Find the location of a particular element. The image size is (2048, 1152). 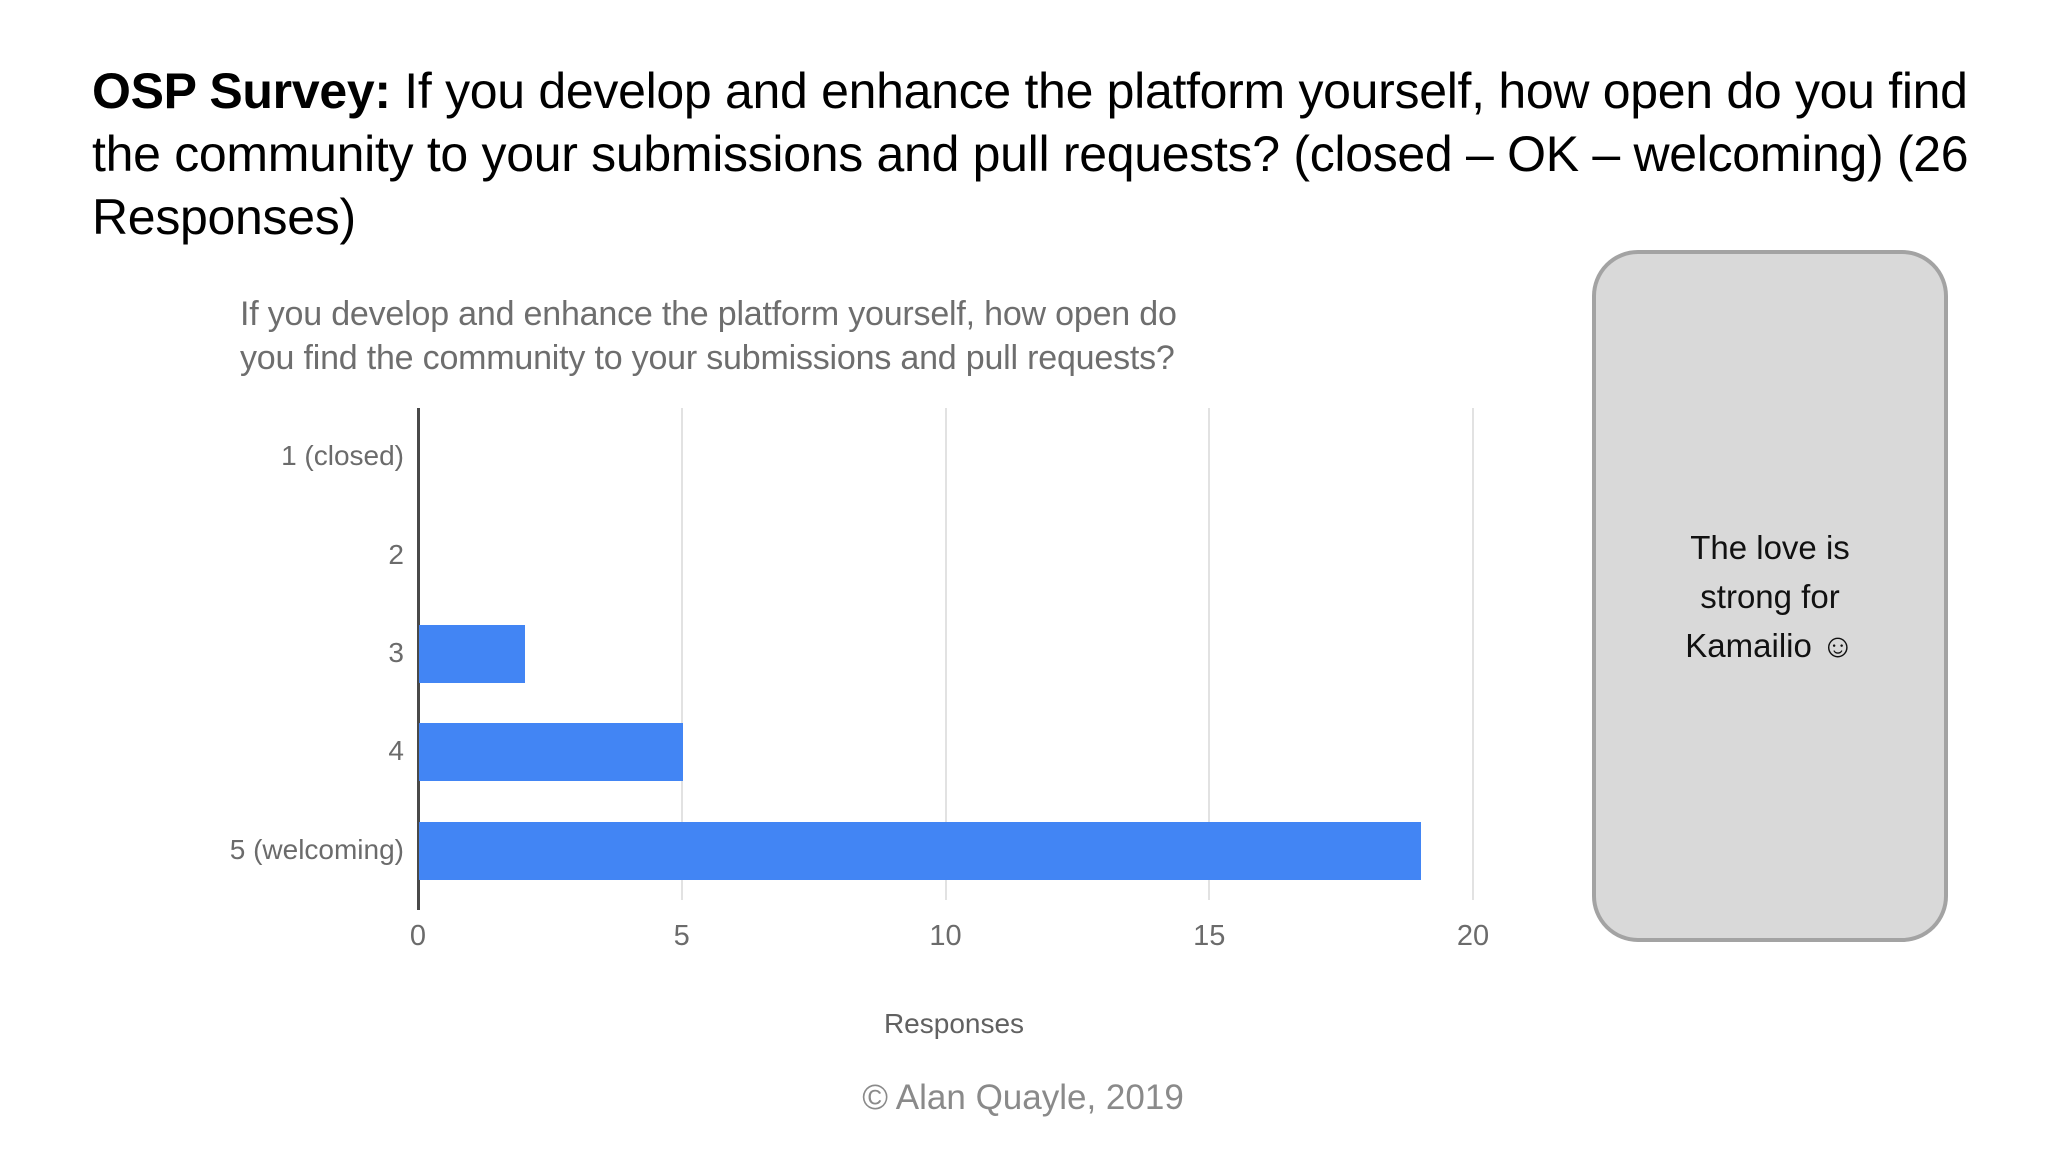

page-title-prefix: OSP Survey: is located at coordinates (241, 91).